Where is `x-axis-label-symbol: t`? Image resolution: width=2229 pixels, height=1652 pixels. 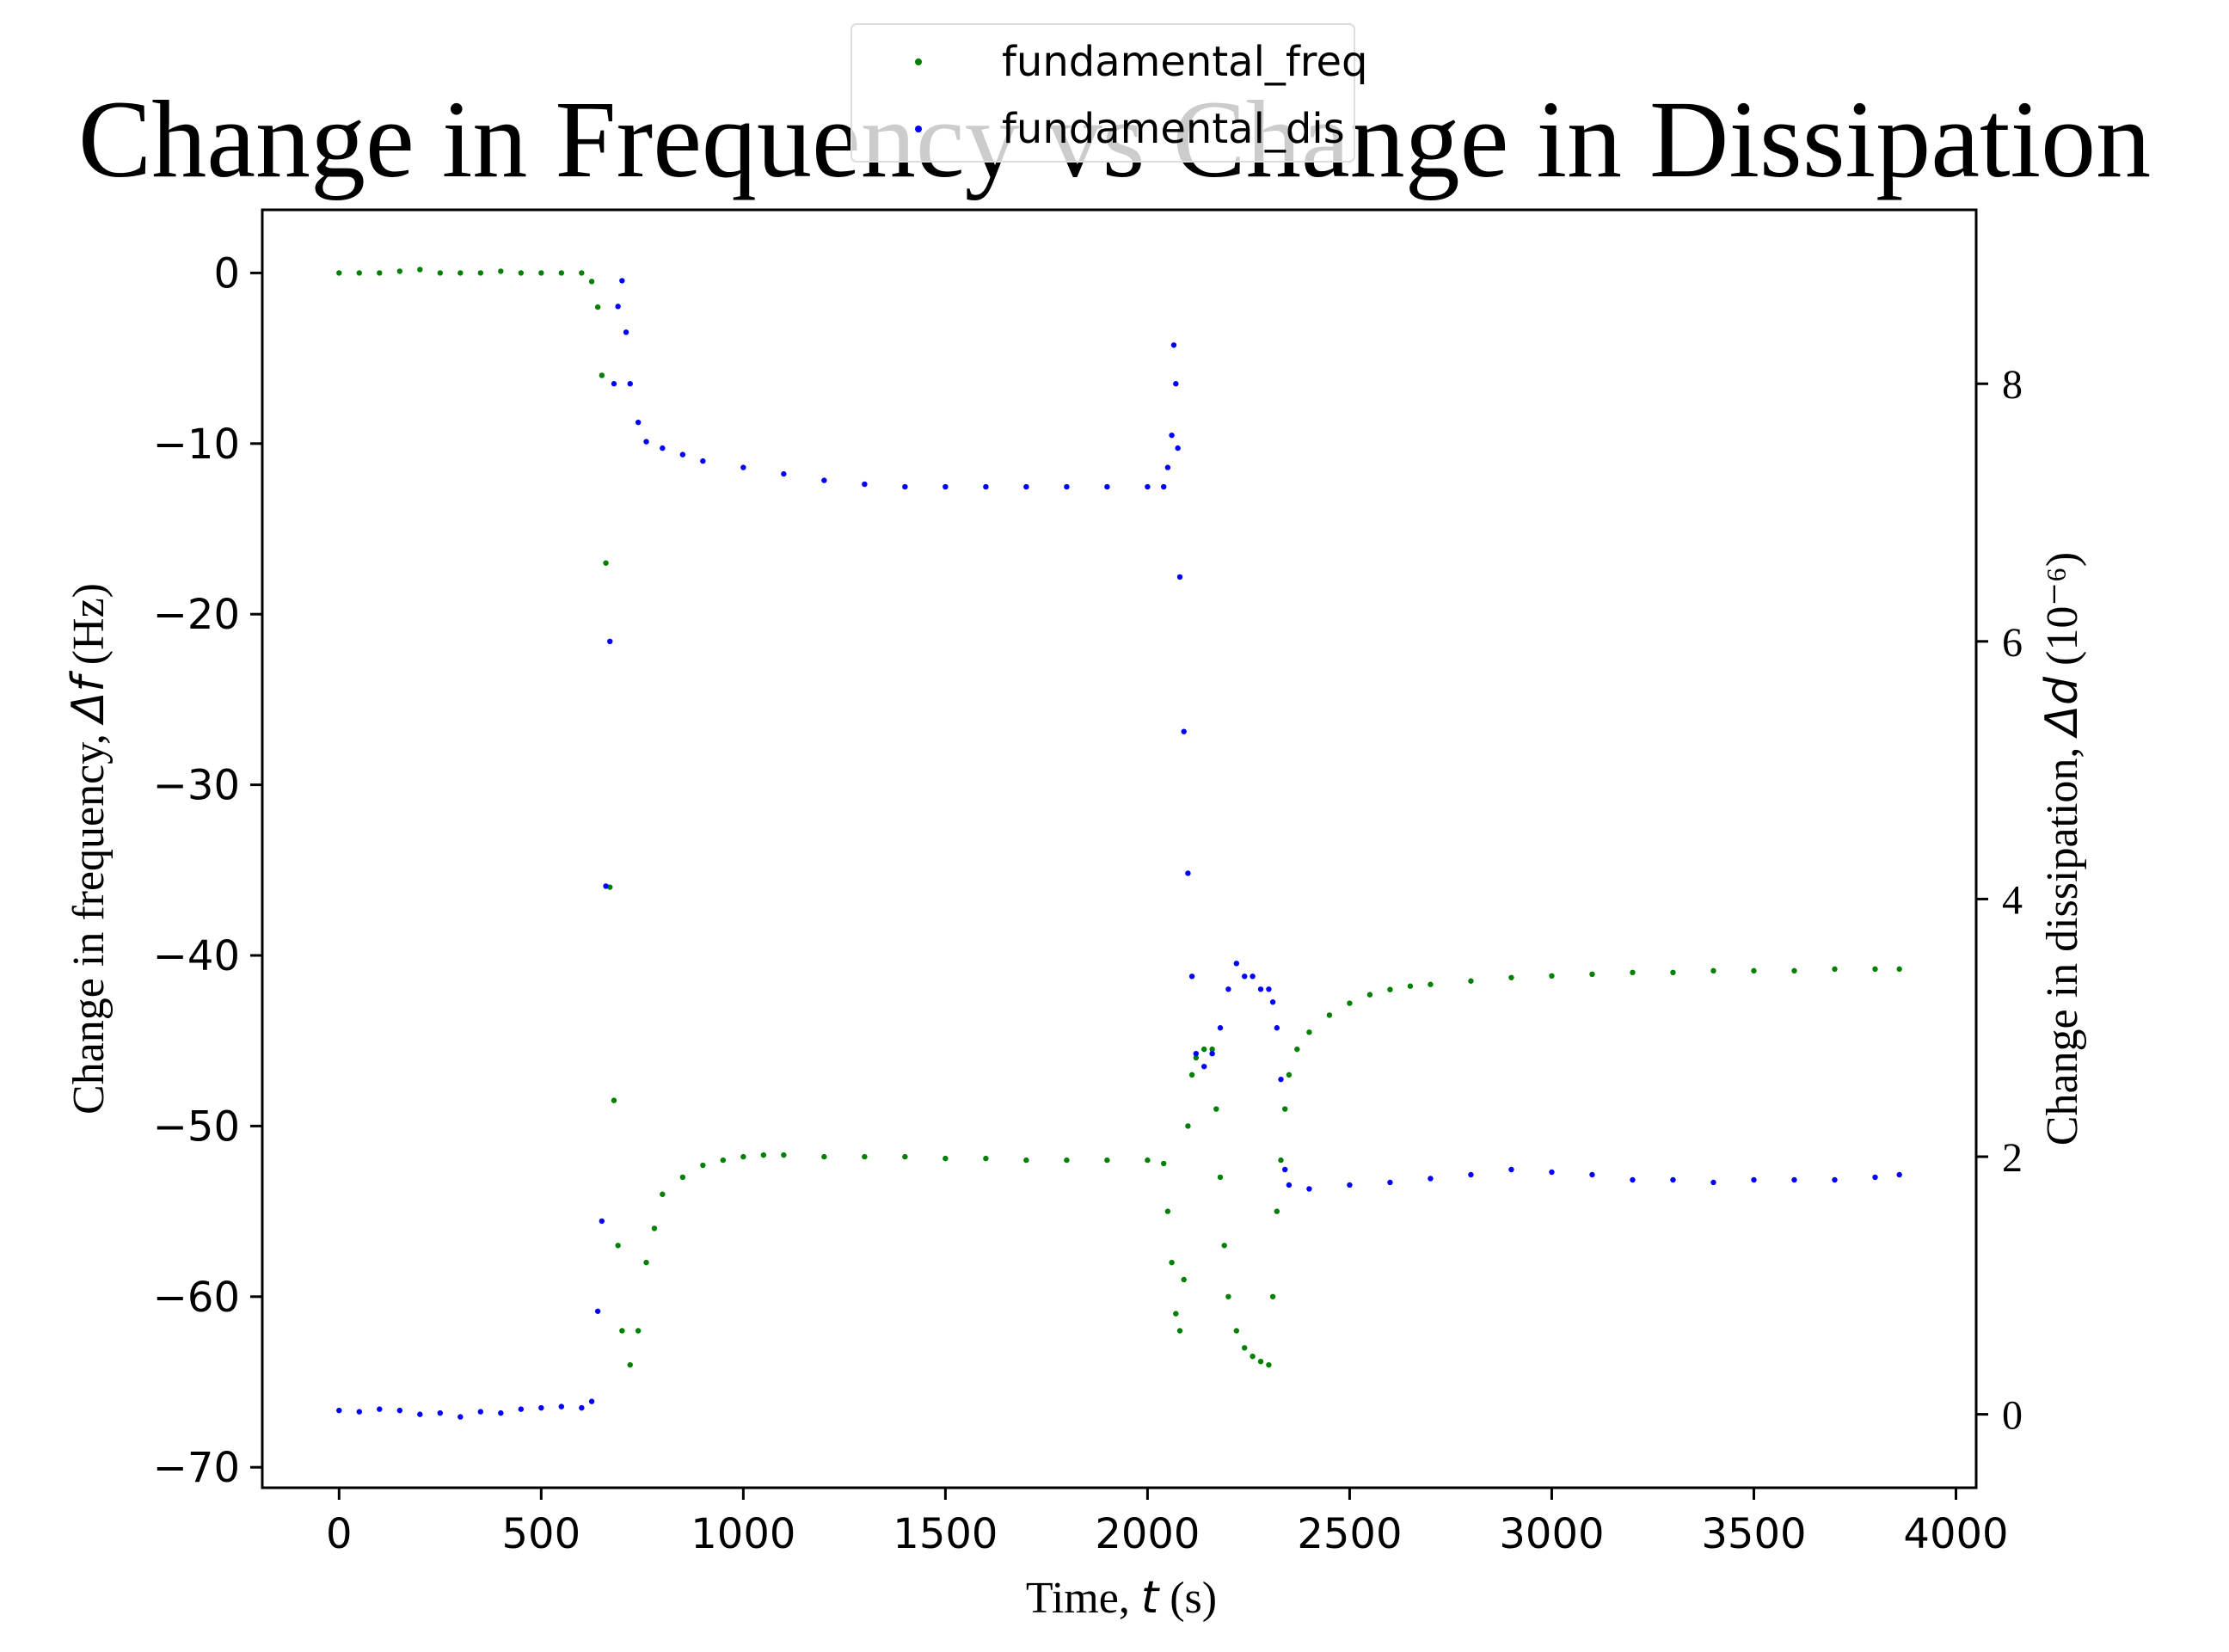 x-axis-label-symbol: t is located at coordinates (1150, 1598).